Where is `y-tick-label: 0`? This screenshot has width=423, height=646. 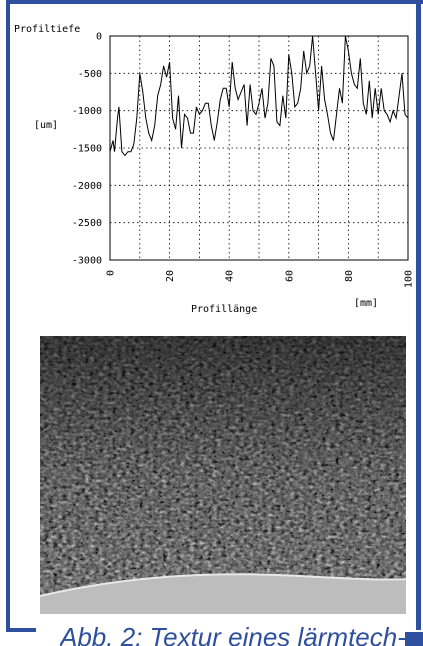 y-tick-label: 0 is located at coordinates (99, 37).